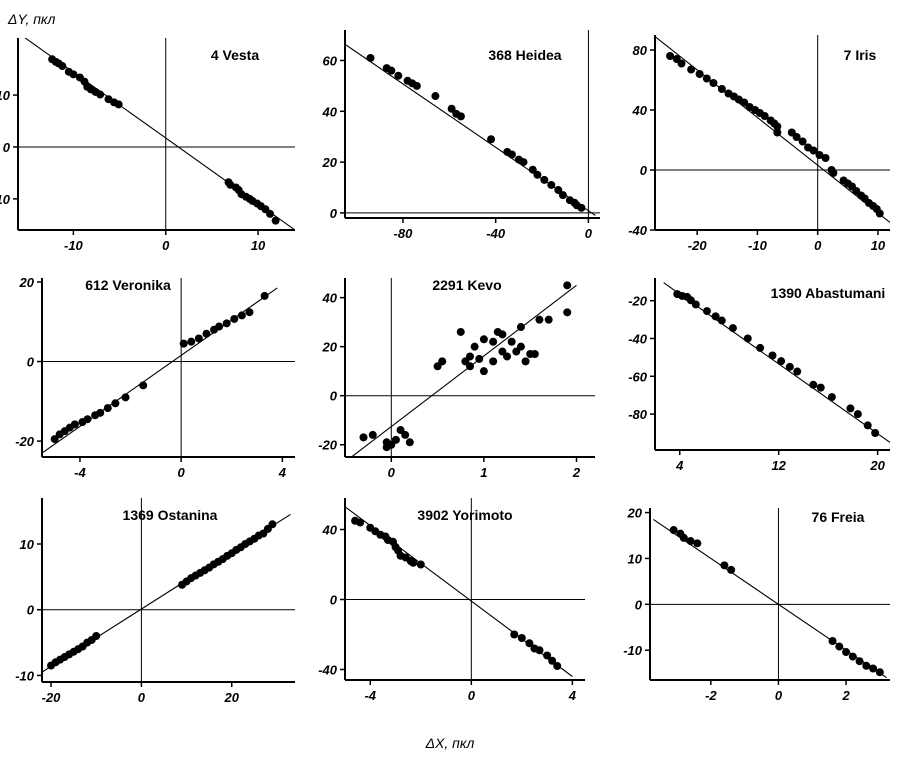  I want to click on x-tick-label: -20, so click(52, 697).